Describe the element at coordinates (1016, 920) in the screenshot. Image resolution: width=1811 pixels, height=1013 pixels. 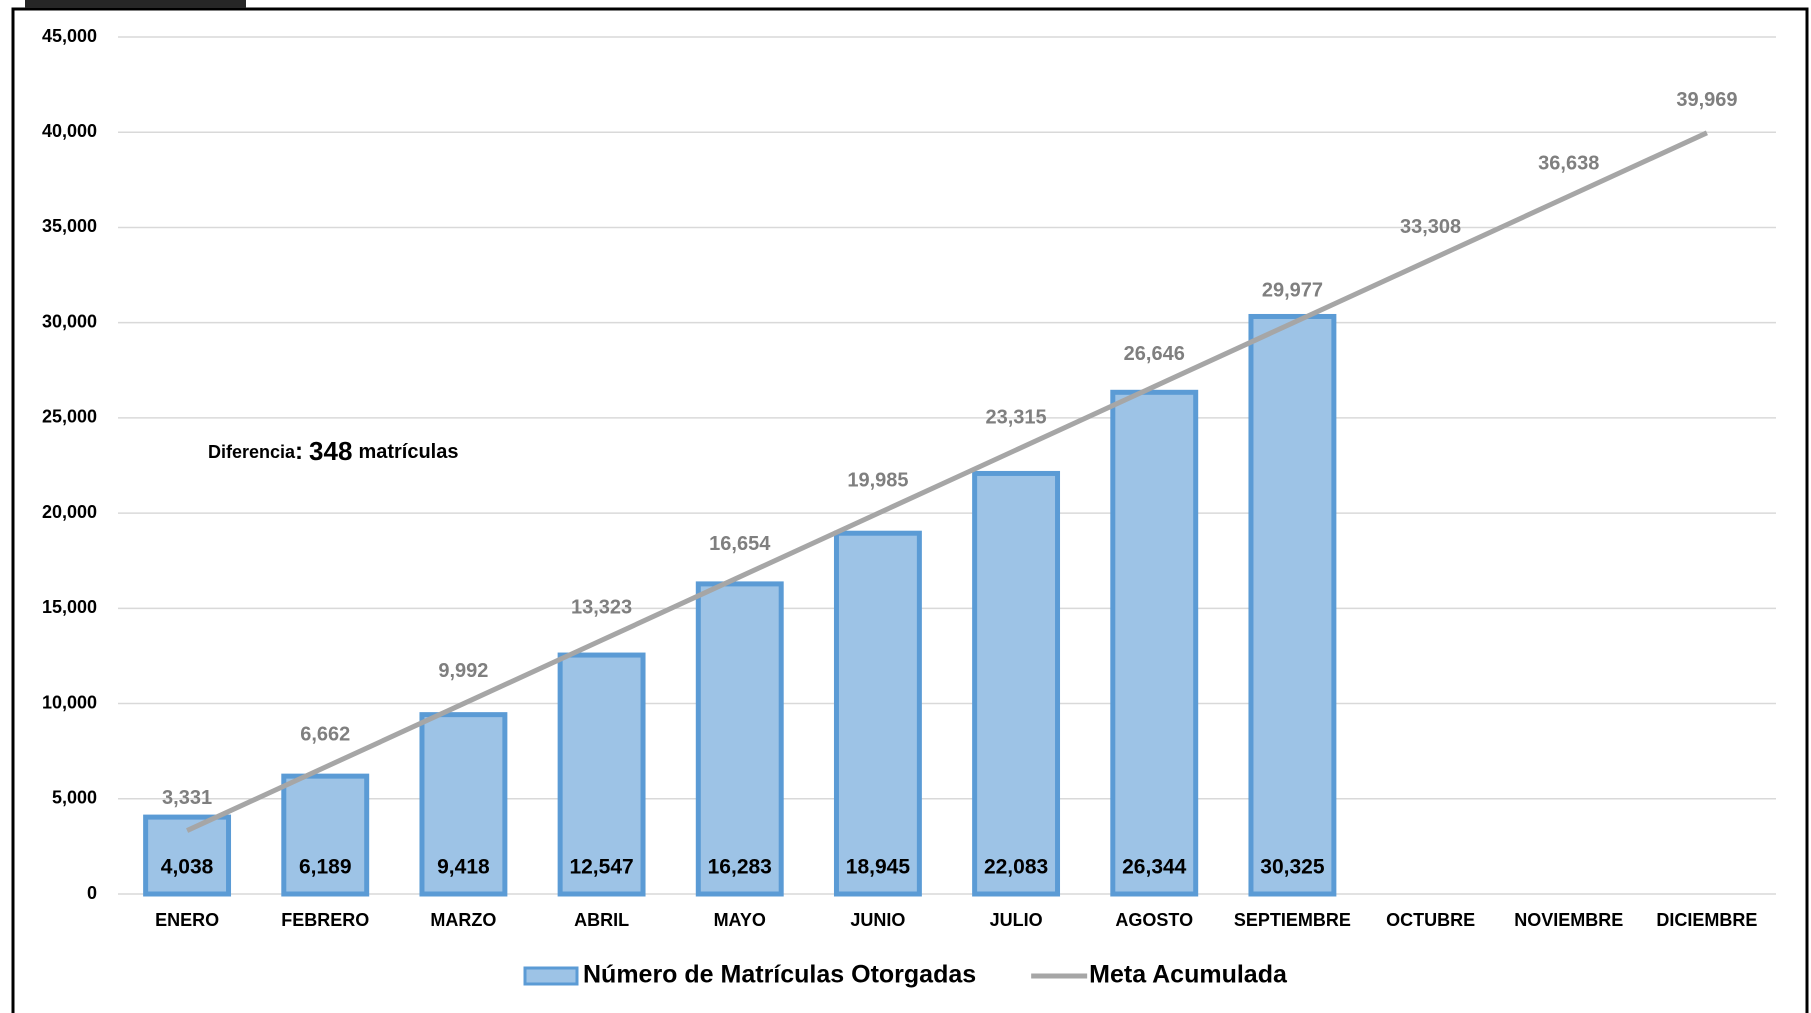
I see `x-tick-label: JULIO` at that location.